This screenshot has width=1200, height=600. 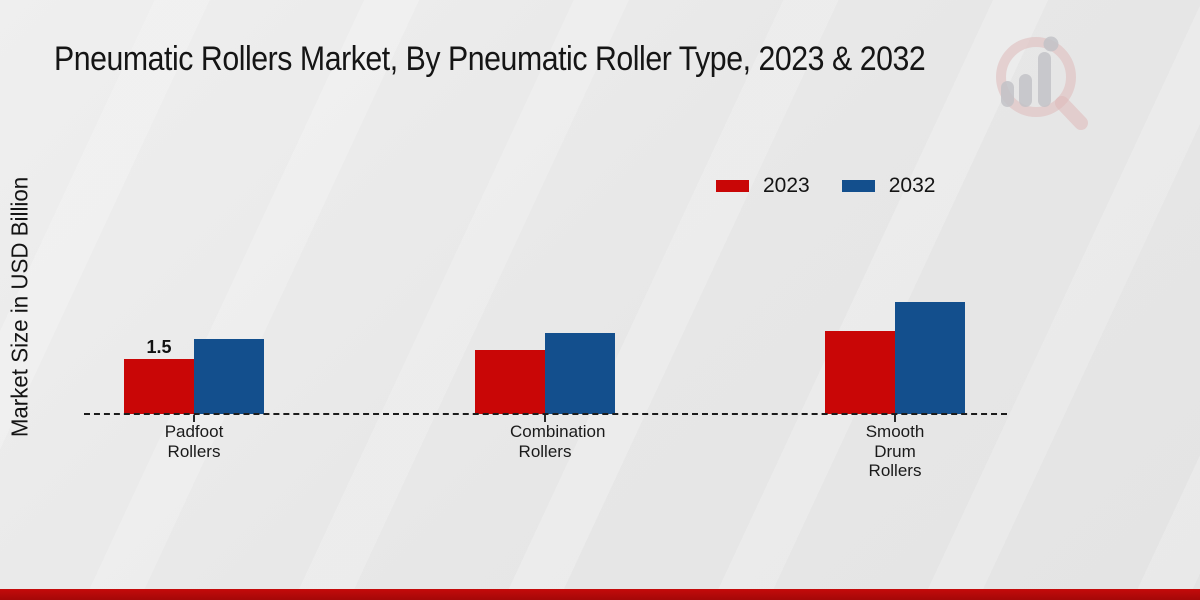 I want to click on magnifier-bars-logo-icon, so click(x=1042, y=83).